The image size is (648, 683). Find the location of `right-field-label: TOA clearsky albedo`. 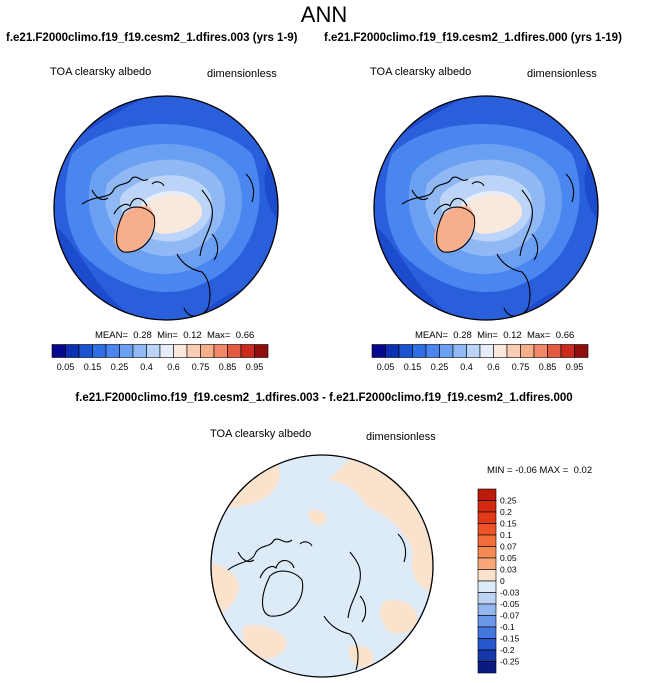

right-field-label: TOA clearsky albedo is located at coordinates (421, 72).